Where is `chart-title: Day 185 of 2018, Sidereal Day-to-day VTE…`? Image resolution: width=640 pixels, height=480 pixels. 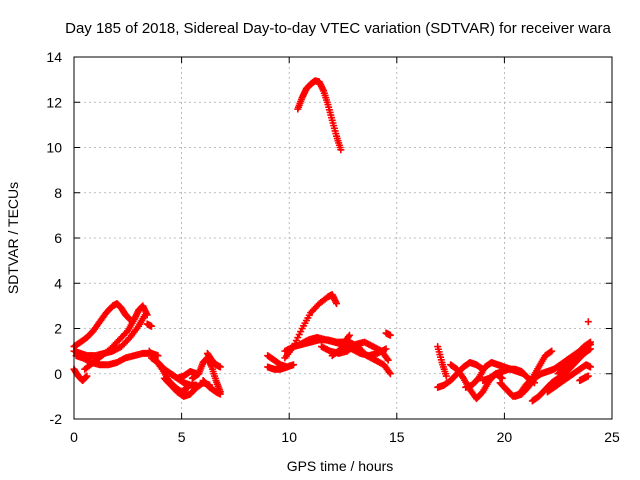
chart-title: Day 185 of 2018, Sidereal Day-to-day VTE… is located at coordinates (338, 28).